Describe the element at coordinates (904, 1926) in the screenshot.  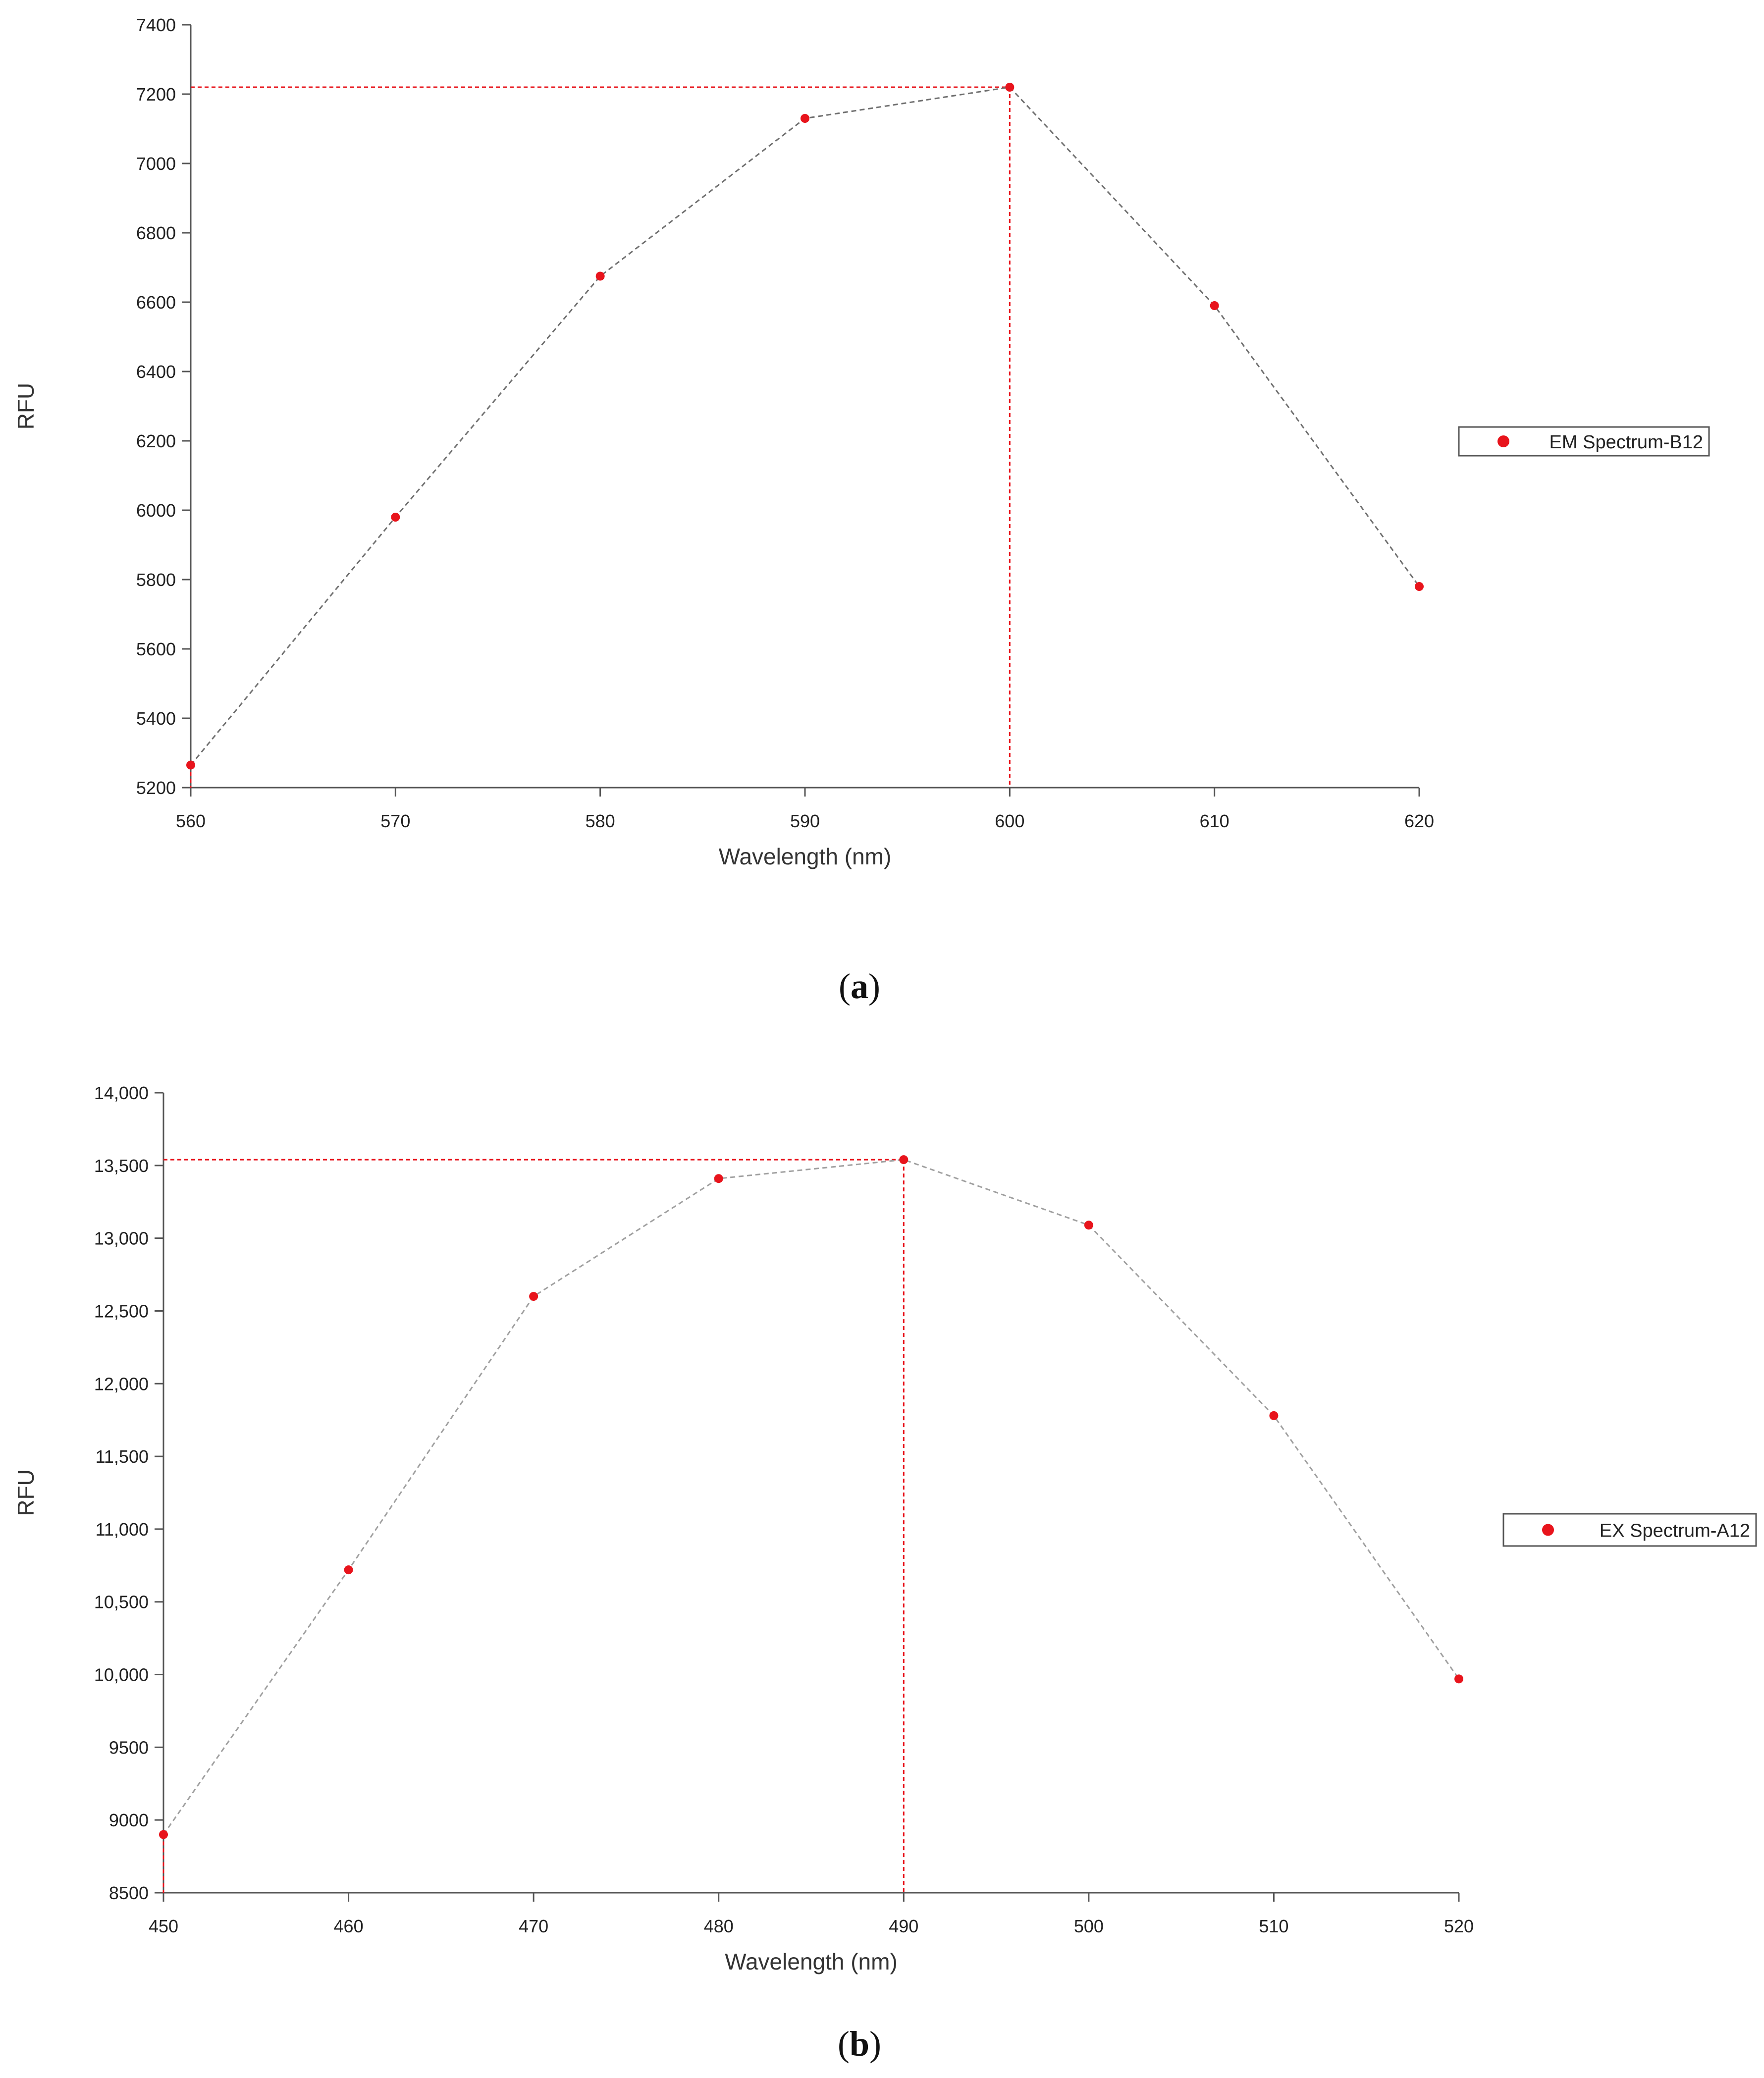
I see `x-tick-label: 490` at that location.